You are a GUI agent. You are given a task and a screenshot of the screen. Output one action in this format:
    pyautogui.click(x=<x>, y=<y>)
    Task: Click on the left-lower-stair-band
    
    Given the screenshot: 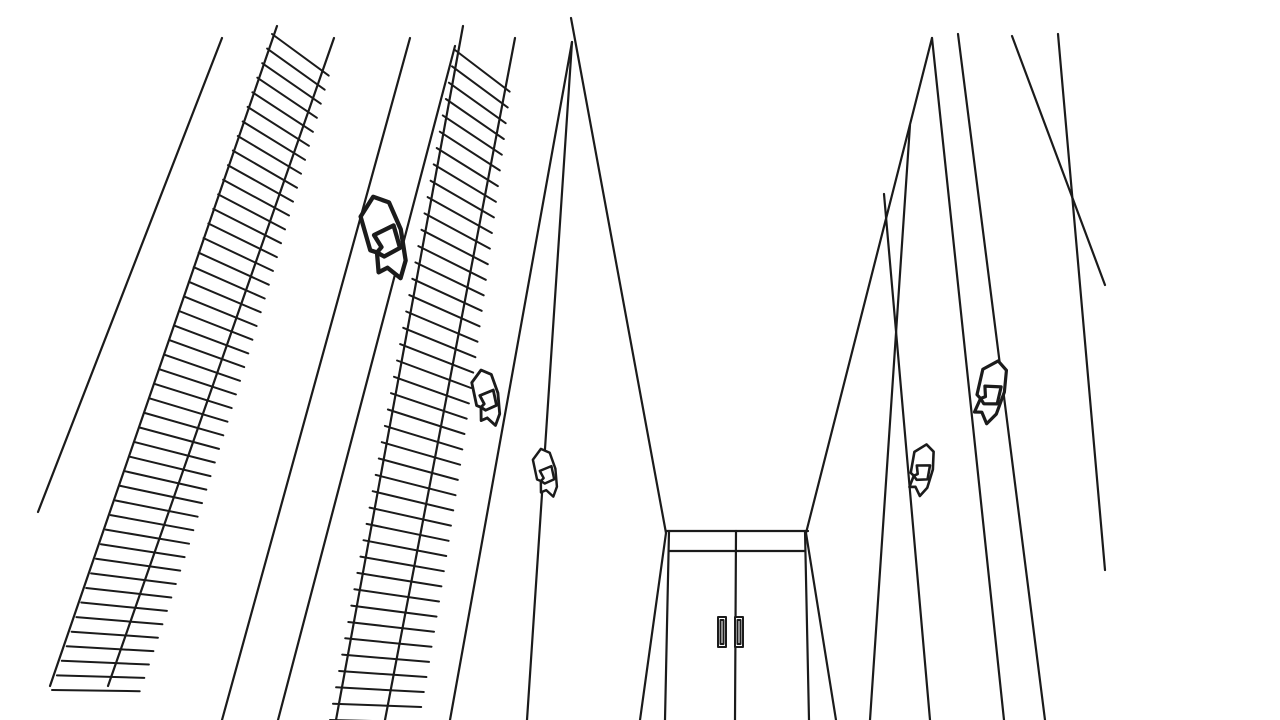 What is the action you would take?
    pyautogui.click(x=420, y=384)
    